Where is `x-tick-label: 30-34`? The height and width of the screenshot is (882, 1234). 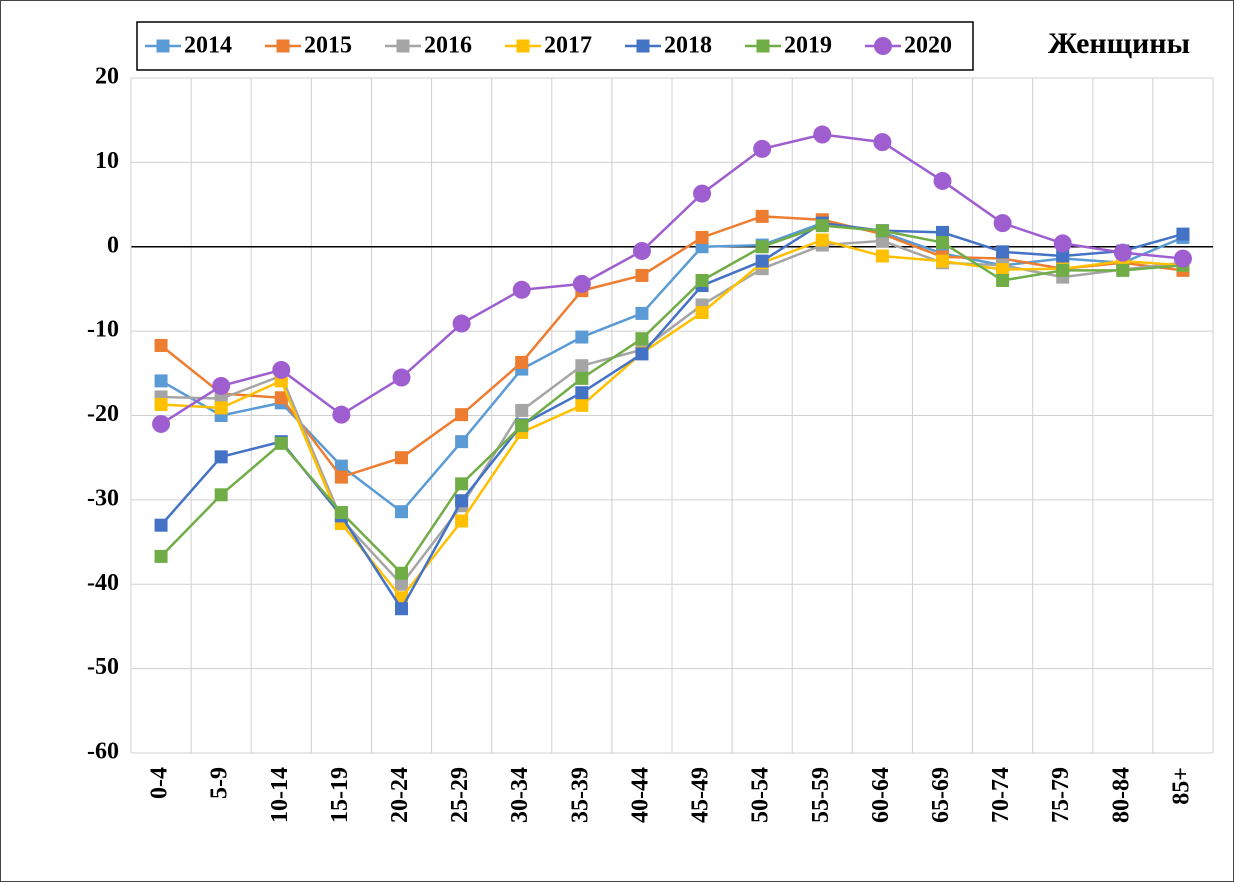 x-tick-label: 30-34 is located at coordinates (520, 795).